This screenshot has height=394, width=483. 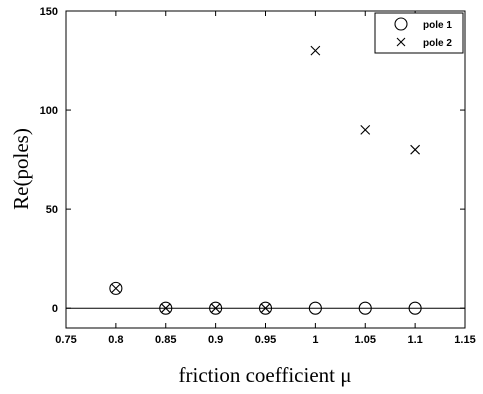 I want to click on y-tick-label: 100, so click(x=49, y=111).